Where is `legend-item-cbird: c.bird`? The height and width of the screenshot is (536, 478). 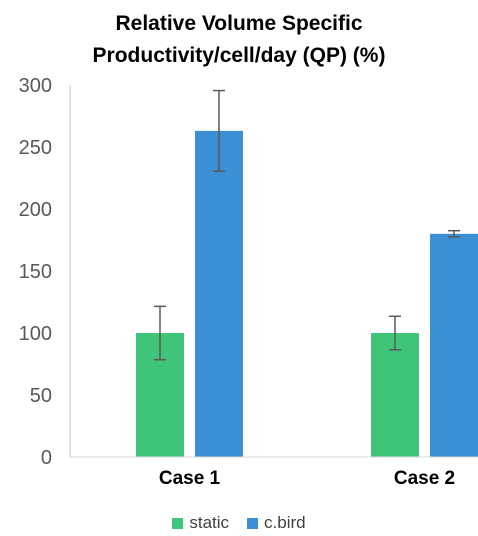 legend-item-cbird: c.bird is located at coordinates (276, 523).